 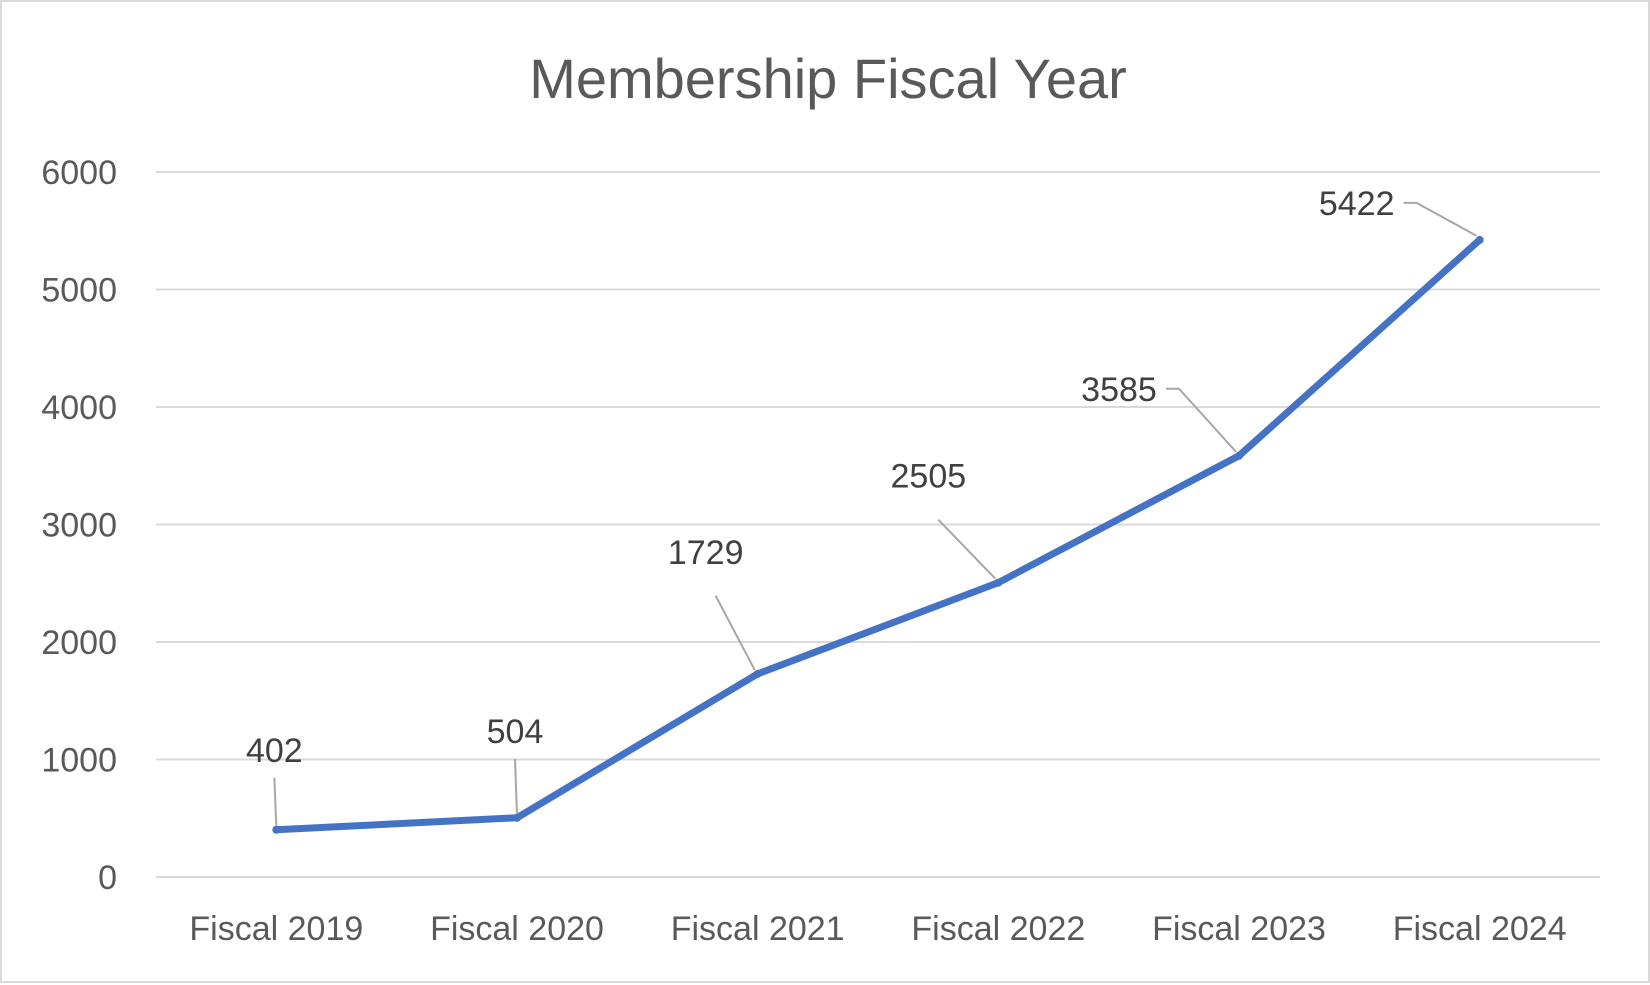 What do you see at coordinates (274, 751) in the screenshot?
I see `data-label: 402` at bounding box center [274, 751].